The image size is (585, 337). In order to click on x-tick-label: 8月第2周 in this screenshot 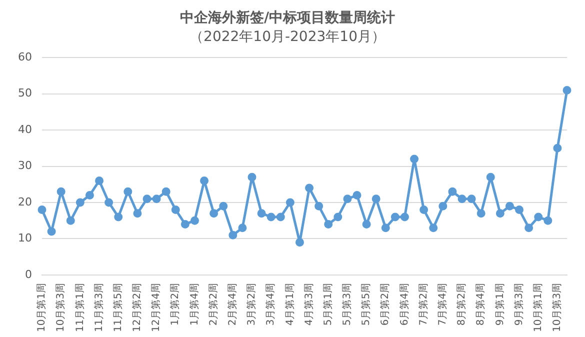, I will do `click(462, 304)`.